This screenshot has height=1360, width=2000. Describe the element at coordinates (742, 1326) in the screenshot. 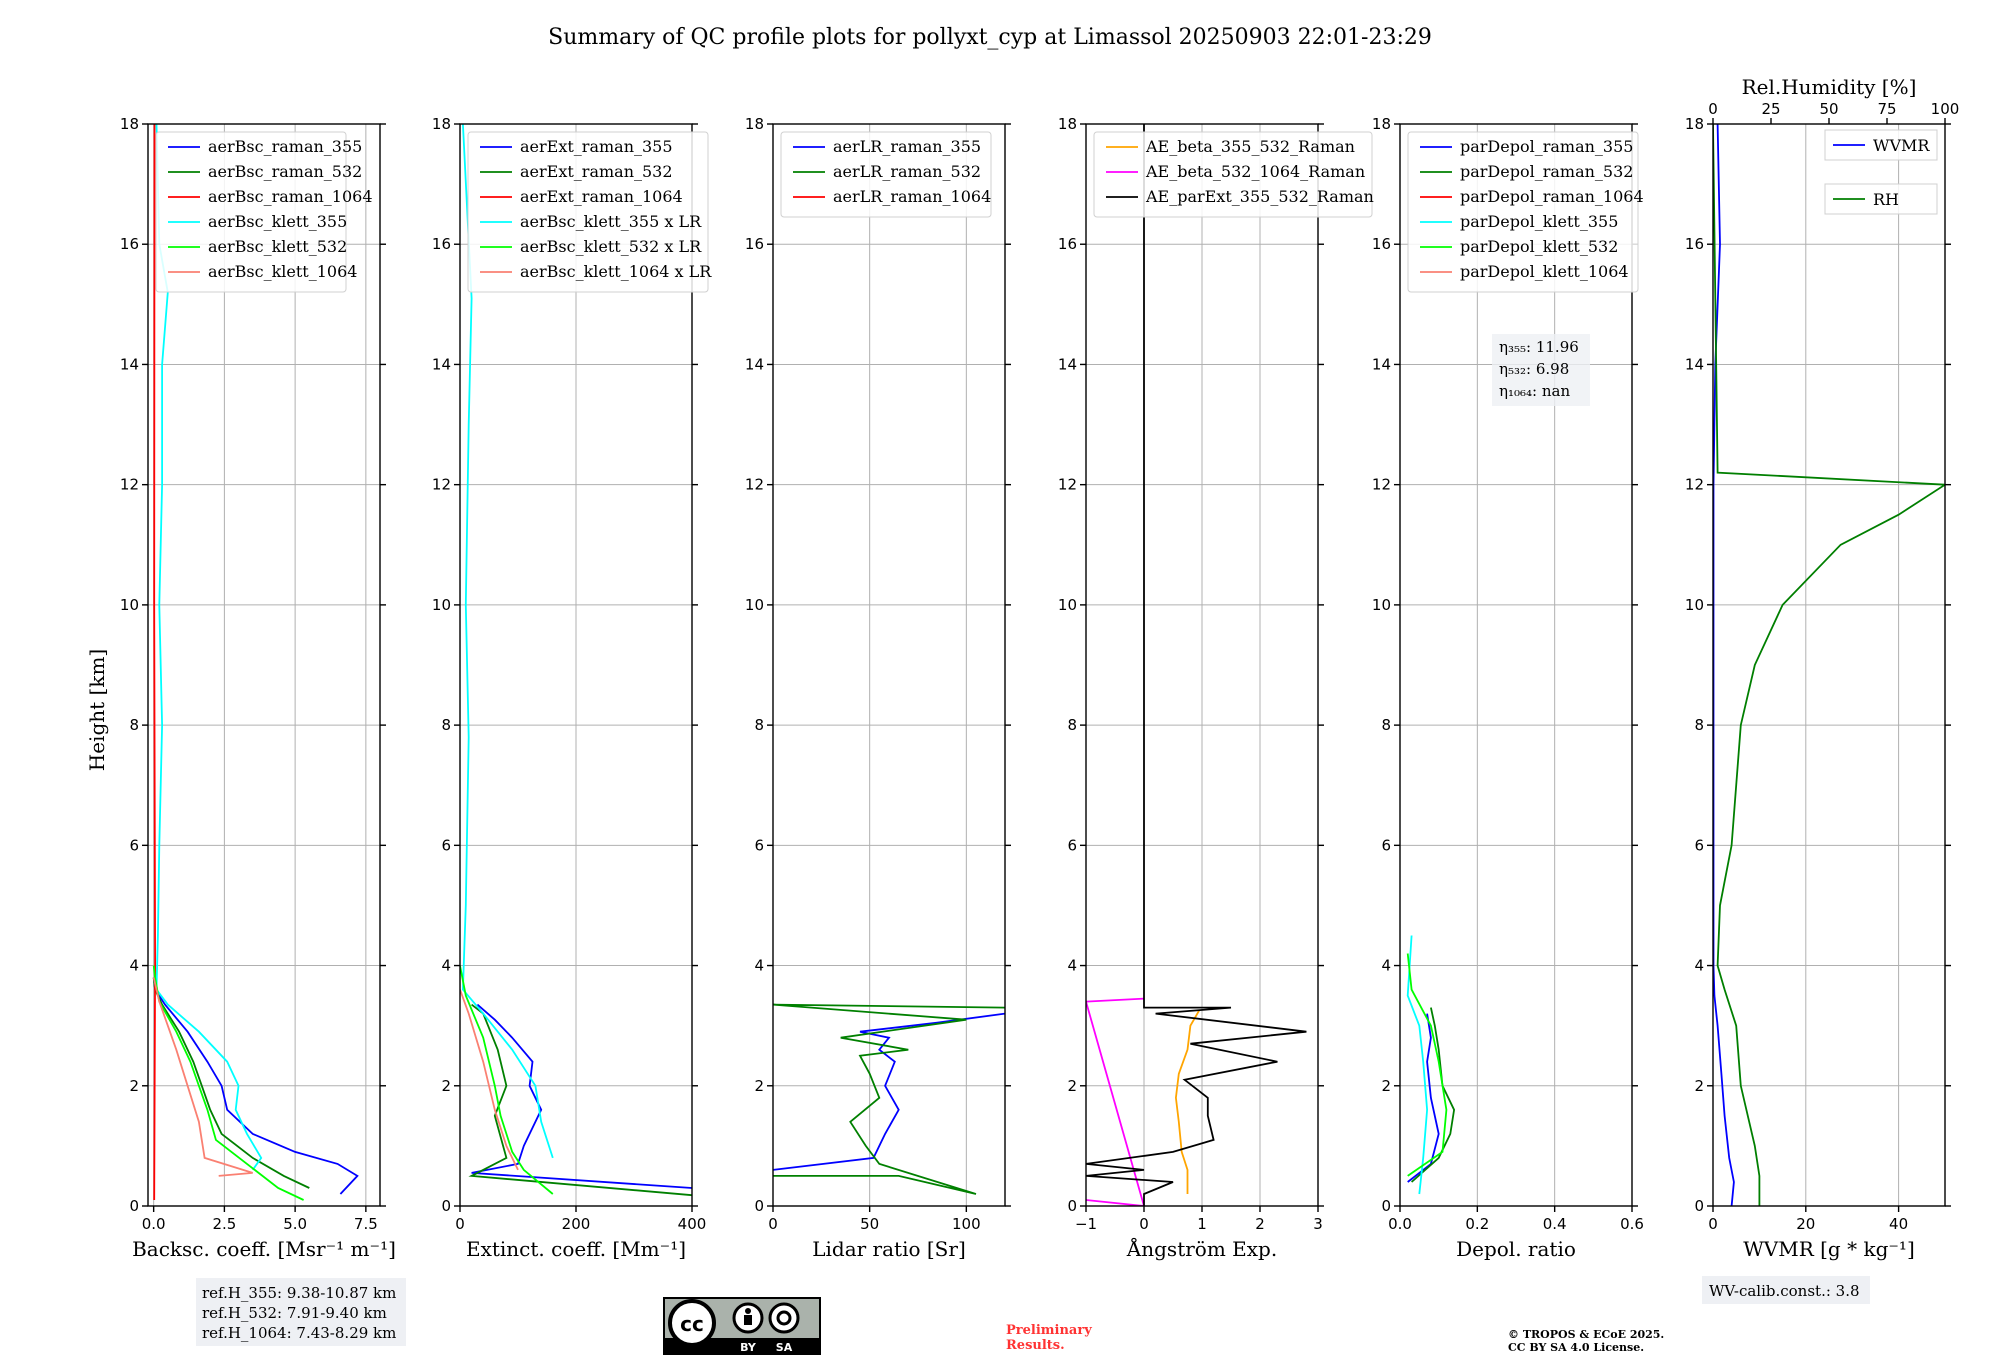

I see `license-badge: cc BY SA` at that location.